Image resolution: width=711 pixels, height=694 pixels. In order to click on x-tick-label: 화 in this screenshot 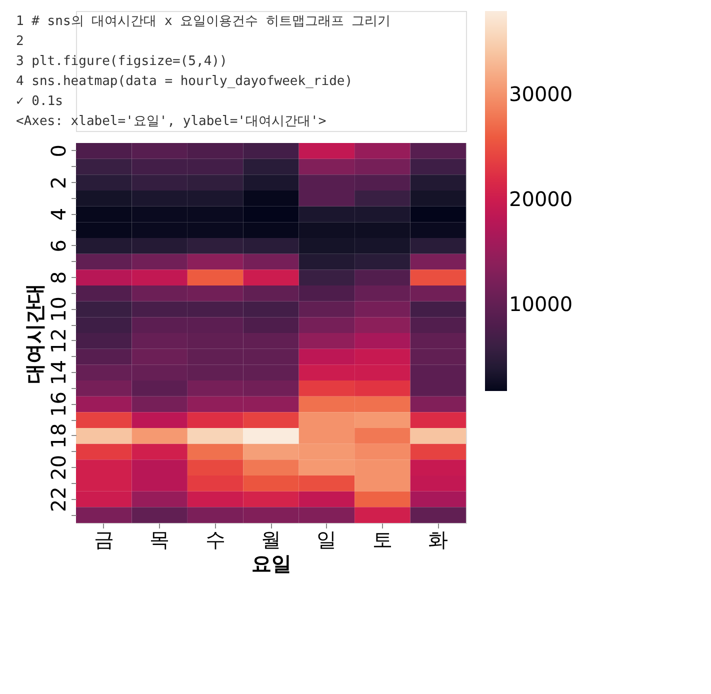, I will do `click(438, 540)`.